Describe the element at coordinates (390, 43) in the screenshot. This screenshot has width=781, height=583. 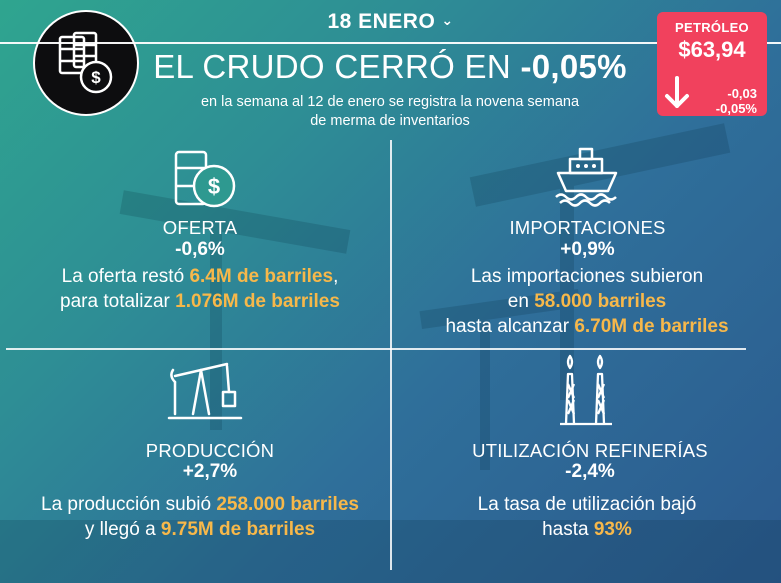
I see `header-divider` at that location.